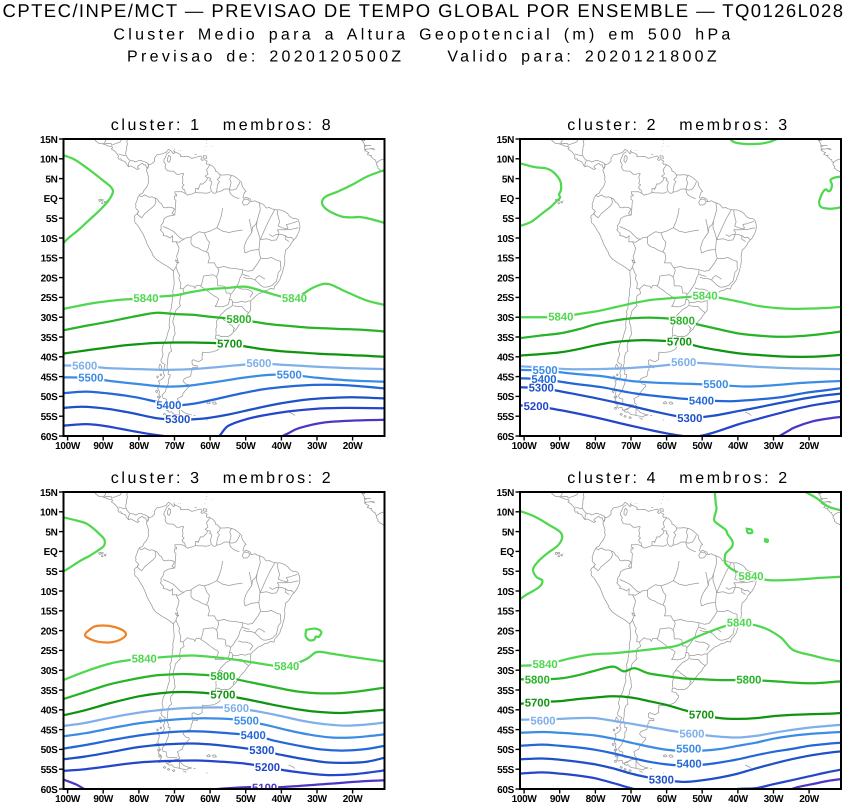 The height and width of the screenshot is (803, 847). Describe the element at coordinates (423, 57) in the screenshot. I see `svg-text:Previsao de: 2020120500Z Va: Previsao de: 2020120500Z Valido para` at that location.